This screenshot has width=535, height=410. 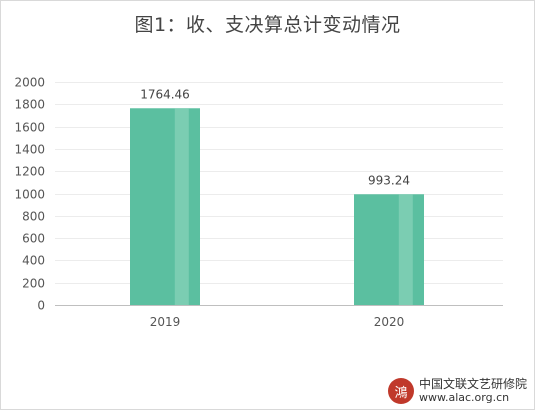 What do you see at coordinates (33, 239) in the screenshot?
I see `y-tick-label: 600` at bounding box center [33, 239].